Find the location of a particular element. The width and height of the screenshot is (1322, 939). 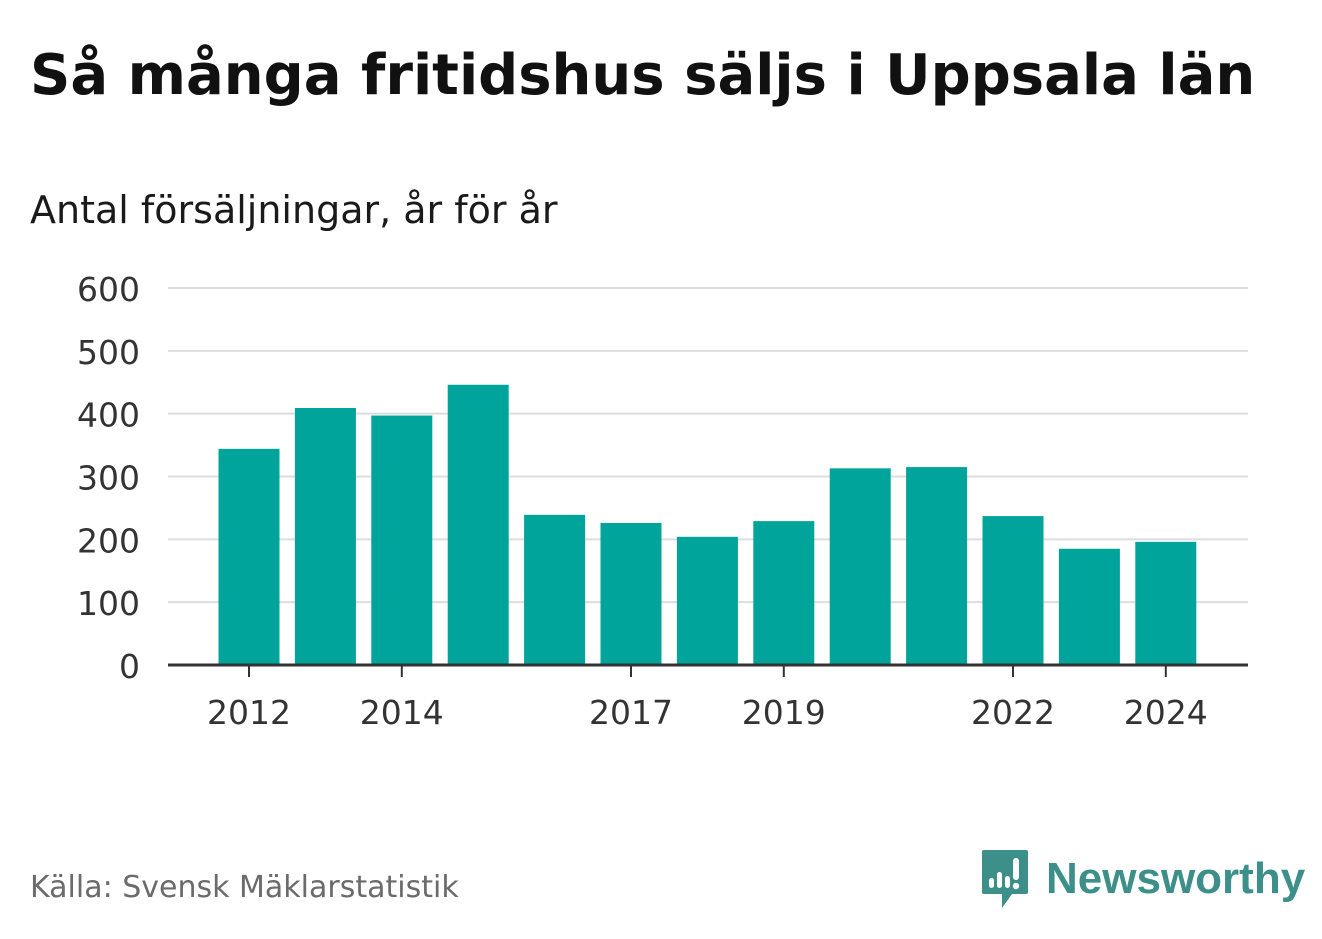

bar-2022 is located at coordinates (1013, 590).